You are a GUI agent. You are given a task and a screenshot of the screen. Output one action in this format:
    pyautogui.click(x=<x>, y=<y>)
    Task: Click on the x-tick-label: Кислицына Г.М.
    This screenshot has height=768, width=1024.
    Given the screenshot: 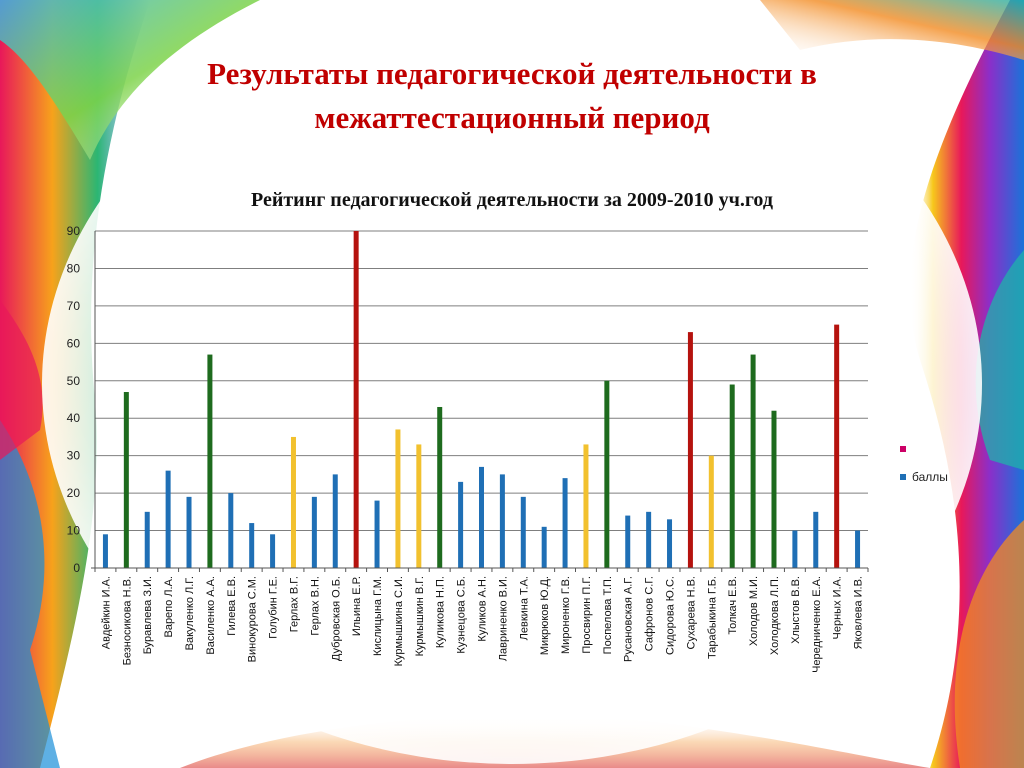 What is the action you would take?
    pyautogui.click(x=378, y=616)
    